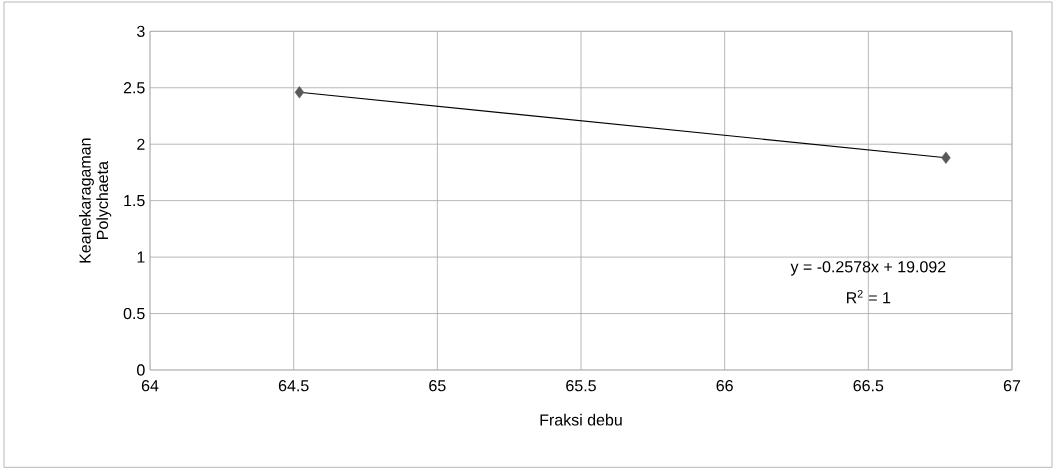 This screenshot has width=1057, height=470. I want to click on y-tick-label: 0.5, so click(134, 313).